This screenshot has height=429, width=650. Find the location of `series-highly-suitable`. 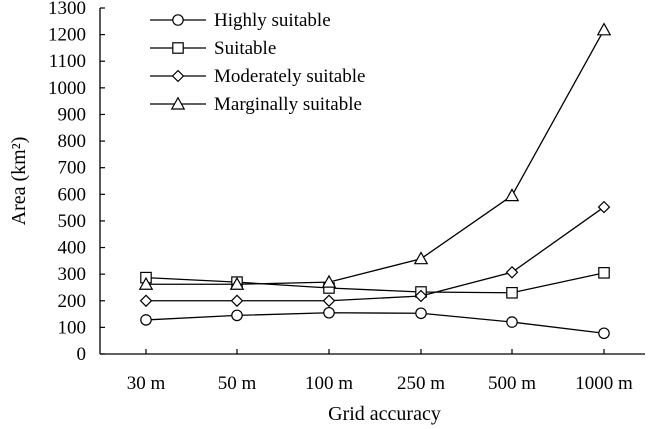

series-highly-suitable is located at coordinates (375, 323).